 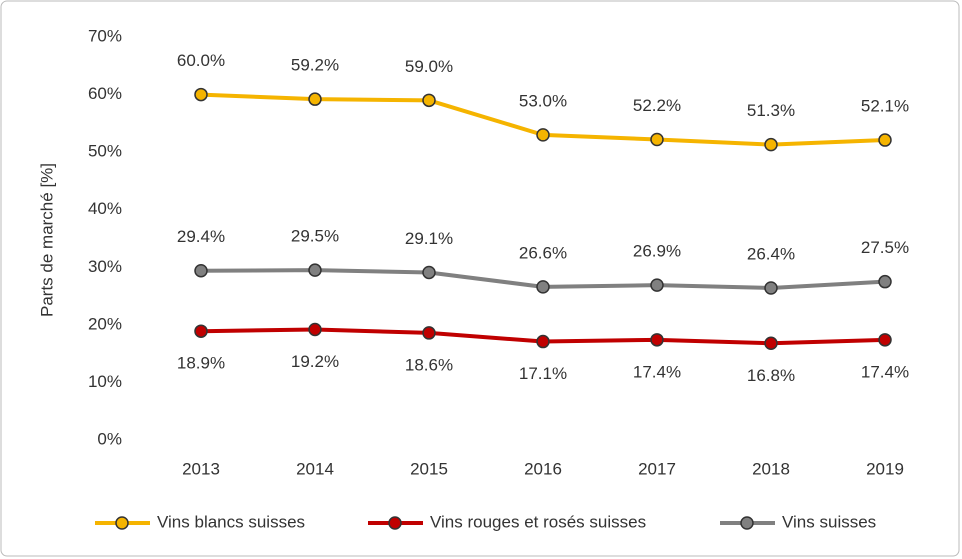 What do you see at coordinates (538, 521) in the screenshot?
I see `legend-label: Vins rouges et rosés suisses` at bounding box center [538, 521].